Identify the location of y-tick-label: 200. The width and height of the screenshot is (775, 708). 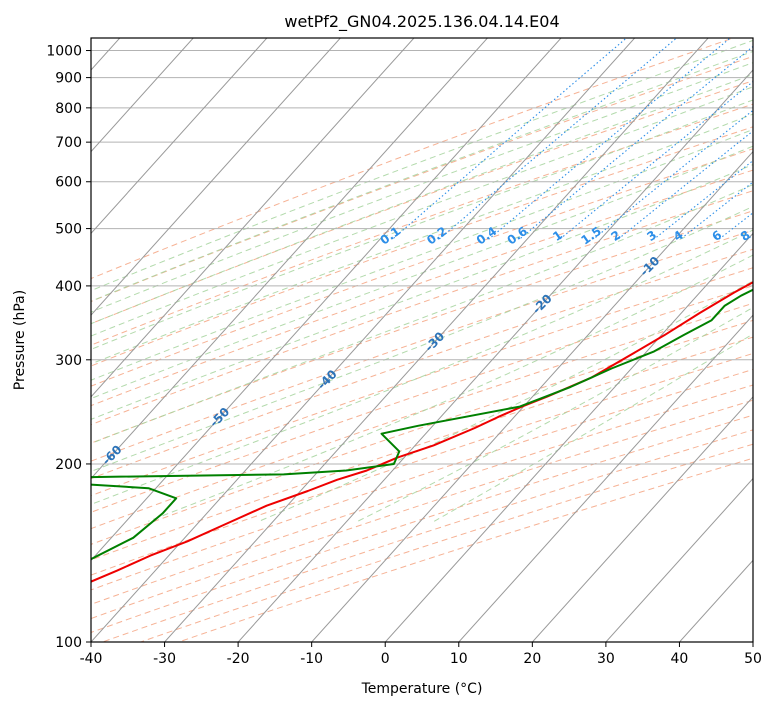
(68, 465).